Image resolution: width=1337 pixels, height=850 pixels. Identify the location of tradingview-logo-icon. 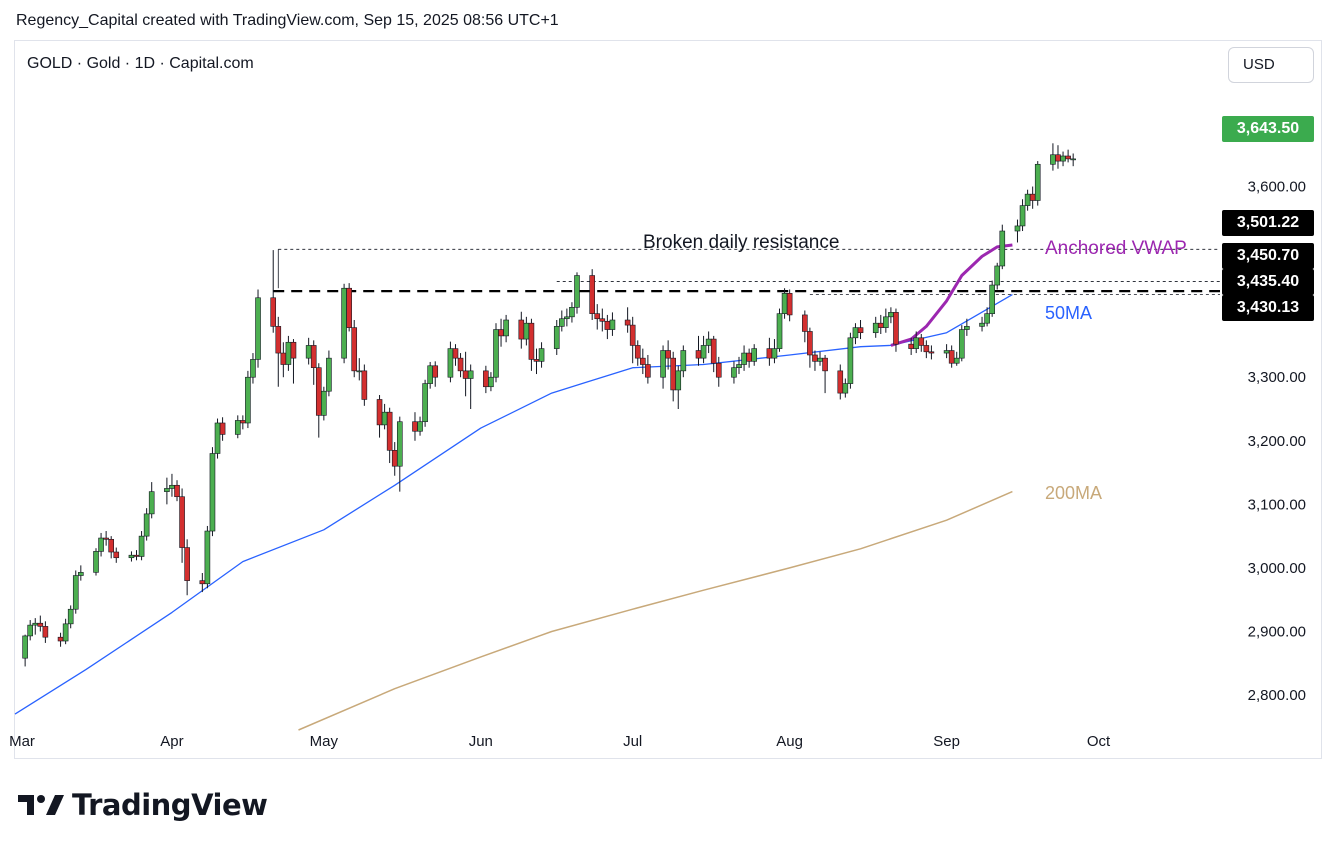
(41, 805).